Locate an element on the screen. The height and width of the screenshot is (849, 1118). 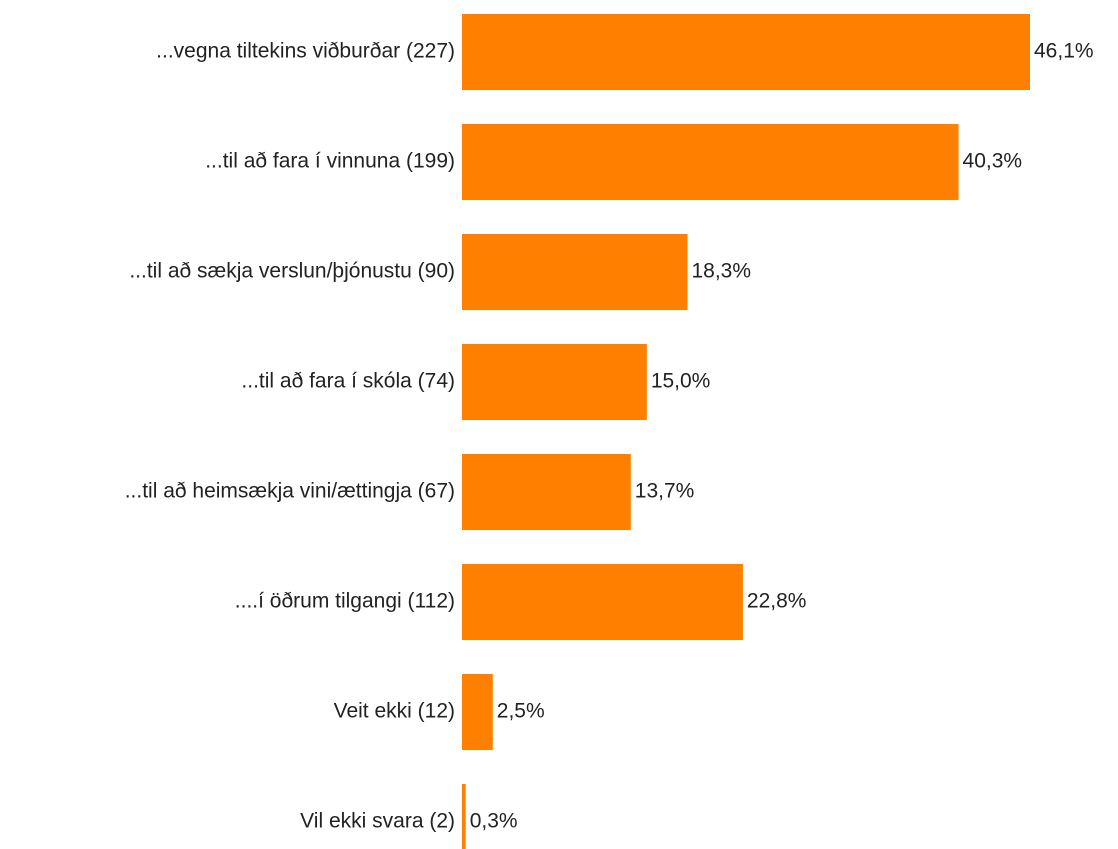
value-label: 13,7% is located at coordinates (665, 491).